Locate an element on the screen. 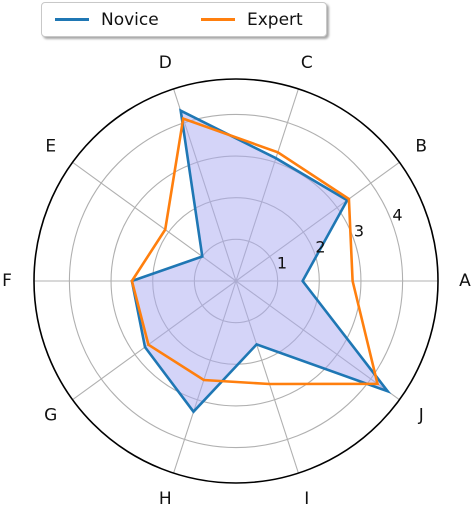  legend-swatch-expert is located at coordinates (218, 19).